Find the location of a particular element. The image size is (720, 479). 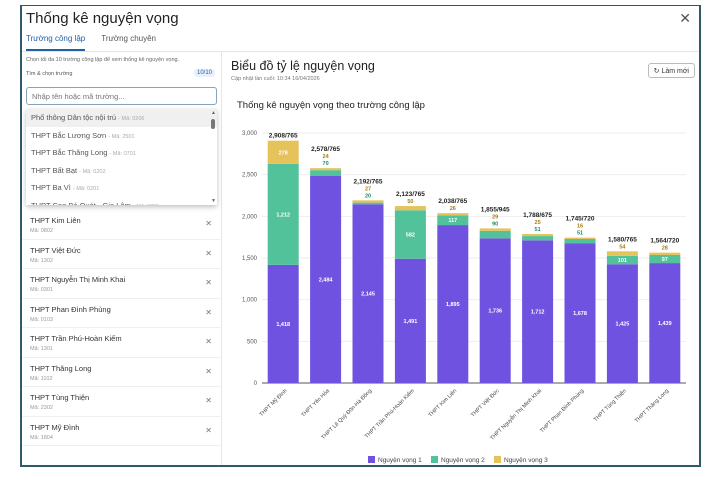

dropdown-option: THPT Cao Bá Quát - Gia Lâm - Mã: 0801 is located at coordinates (121, 201).